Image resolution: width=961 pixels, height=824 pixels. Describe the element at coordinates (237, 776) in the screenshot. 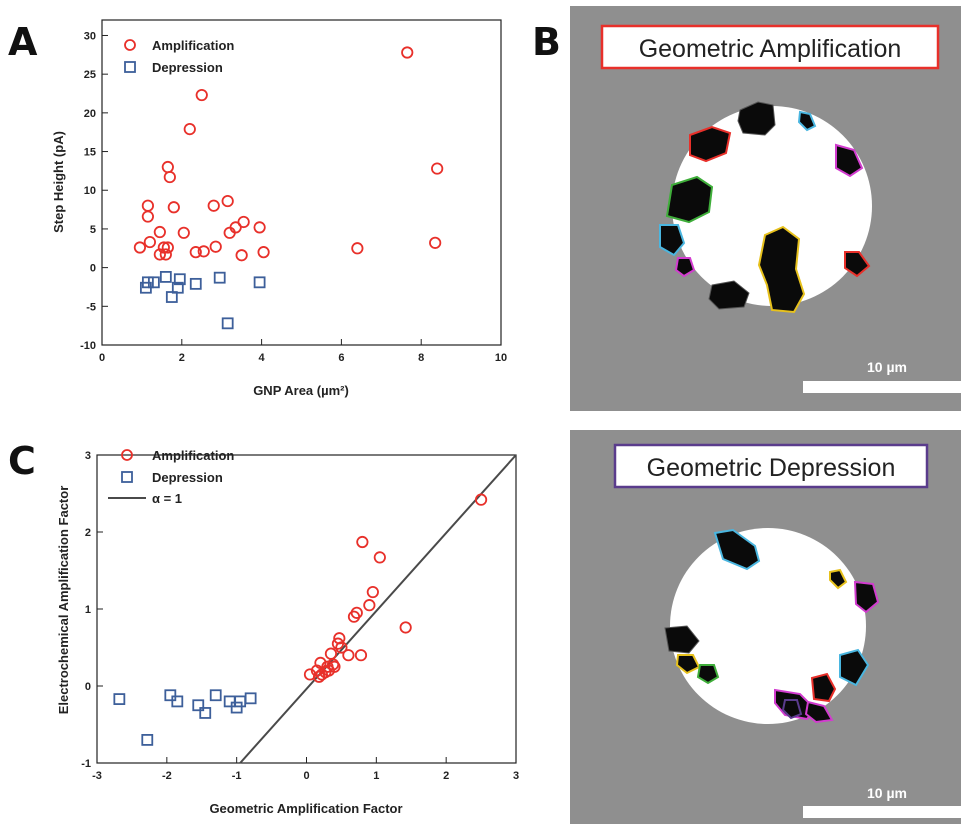

I see `chart-c-xtick-label: -1` at that location.